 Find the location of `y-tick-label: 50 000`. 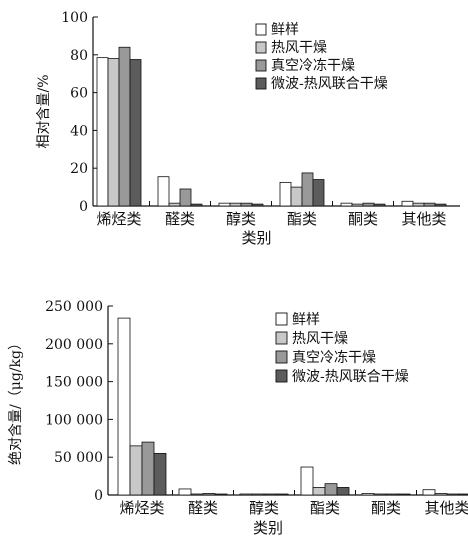

y-tick-label: 50 000 is located at coordinates (78, 458).